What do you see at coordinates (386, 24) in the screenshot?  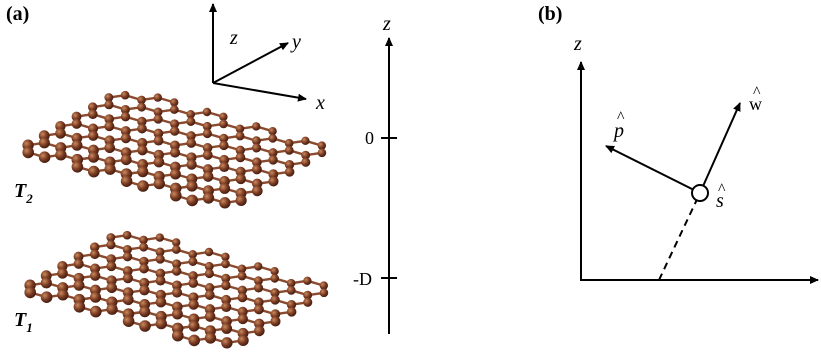 I see `z-axis-label: z` at bounding box center [386, 24].